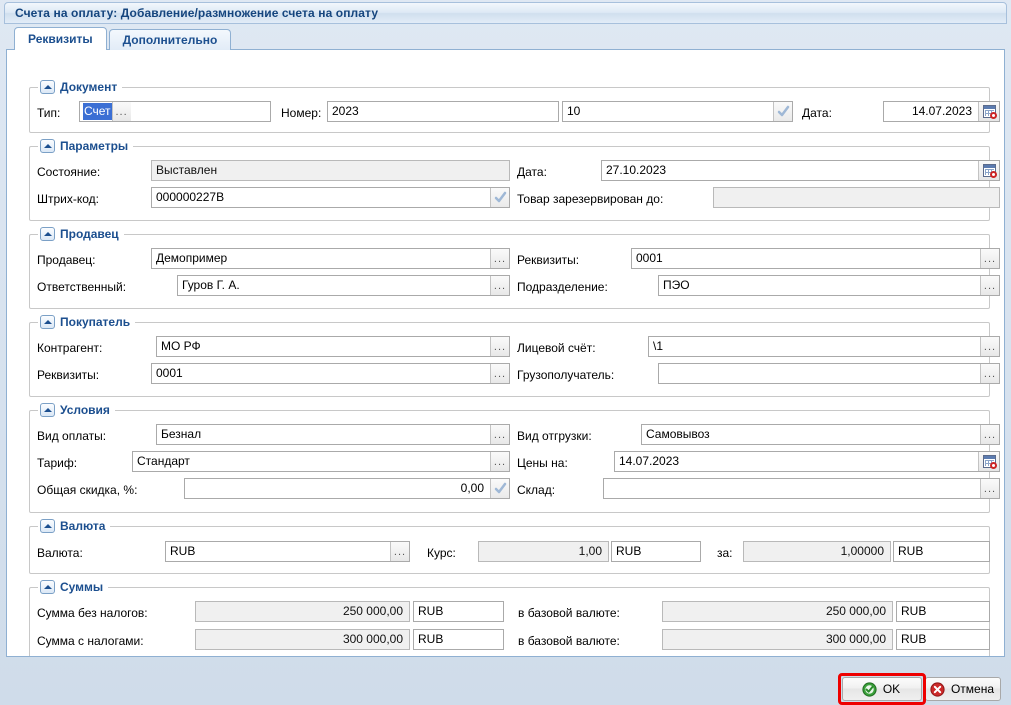 The height and width of the screenshot is (705, 1011). What do you see at coordinates (941, 111) in the screenshot?
I see `field-document-date: 14.07.2023` at bounding box center [941, 111].